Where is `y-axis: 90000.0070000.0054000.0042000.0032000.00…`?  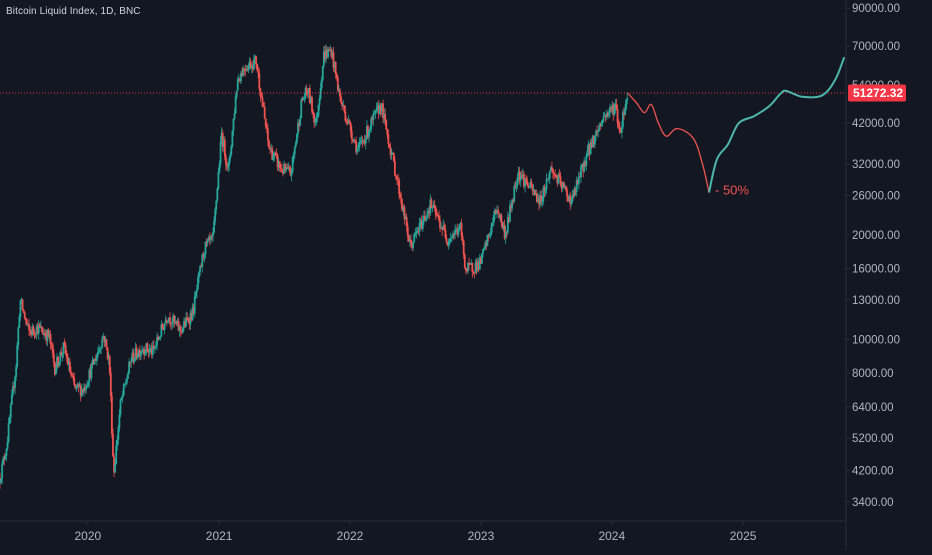
y-axis: 90000.0070000.0054000.0042000.0032000.00… is located at coordinates (873, 256).